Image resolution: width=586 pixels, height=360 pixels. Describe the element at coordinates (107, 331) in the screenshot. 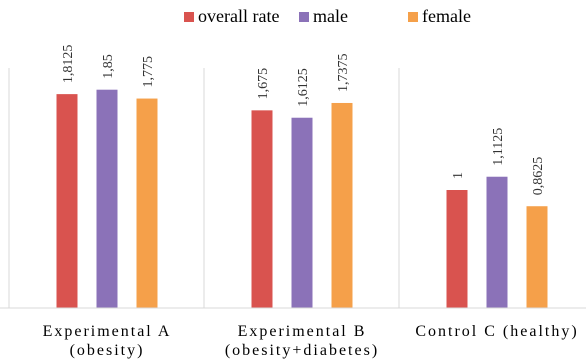

I see `category-label-0-line-0: Experimental A` at that location.